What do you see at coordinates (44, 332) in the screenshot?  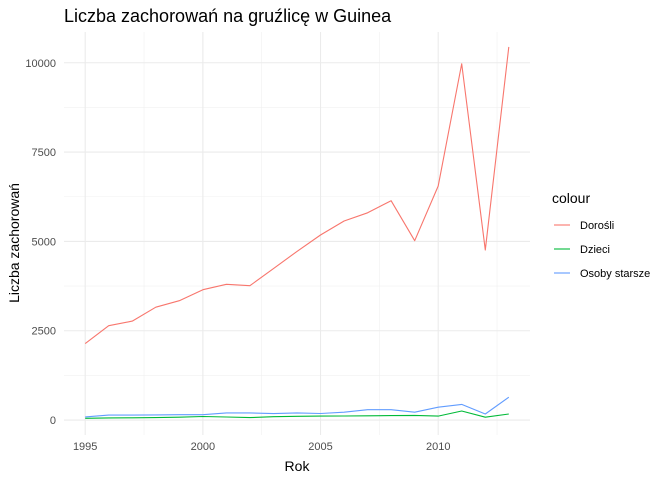 I see `y-tick-label: 2500` at bounding box center [44, 332].